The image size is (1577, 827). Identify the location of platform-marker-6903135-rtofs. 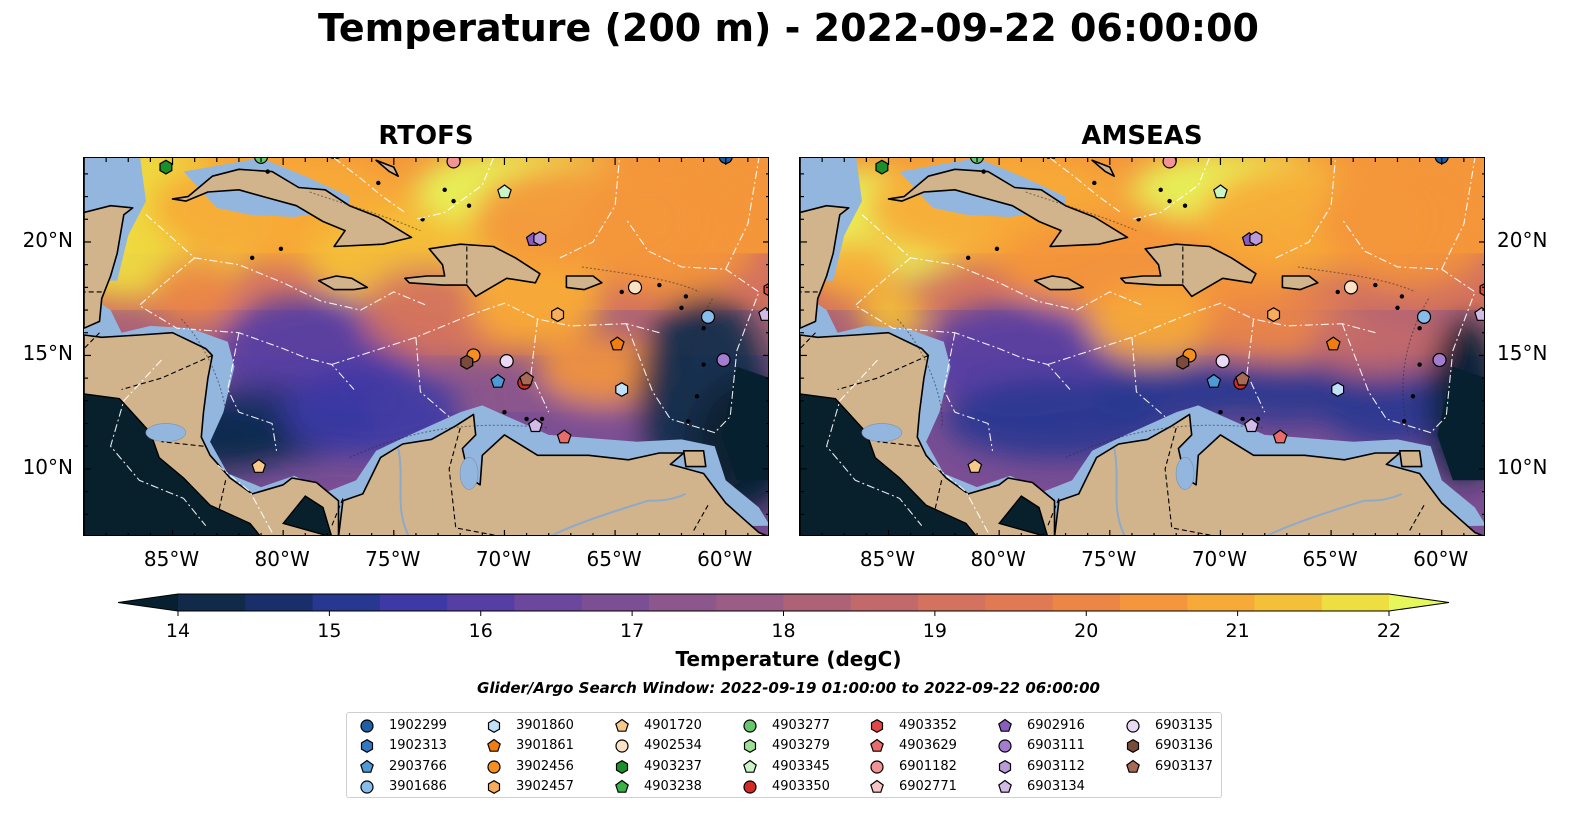
(506, 361).